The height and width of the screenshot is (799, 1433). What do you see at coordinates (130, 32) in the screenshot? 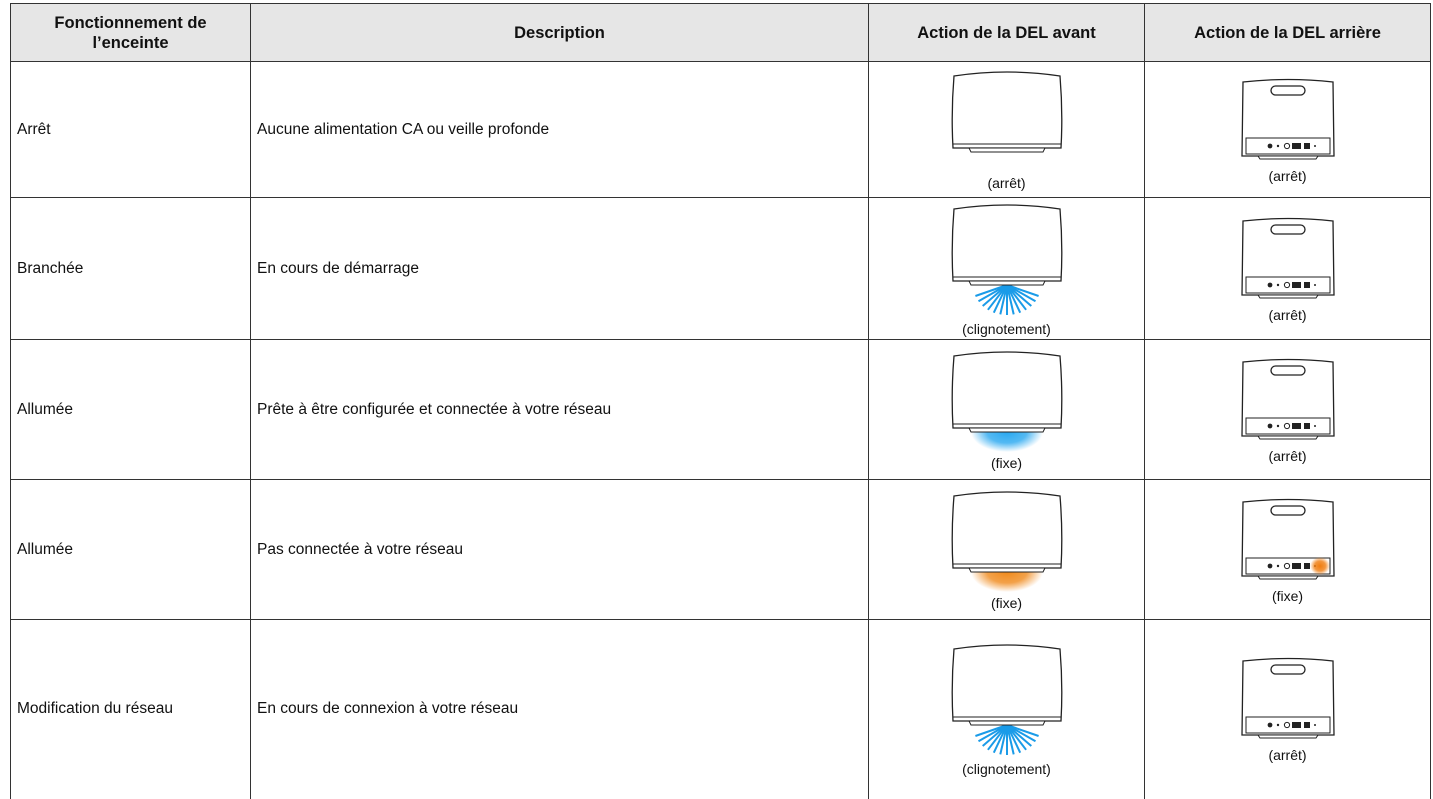
I see `header-cell: Fonctionnement de l’enceinte` at bounding box center [130, 32].